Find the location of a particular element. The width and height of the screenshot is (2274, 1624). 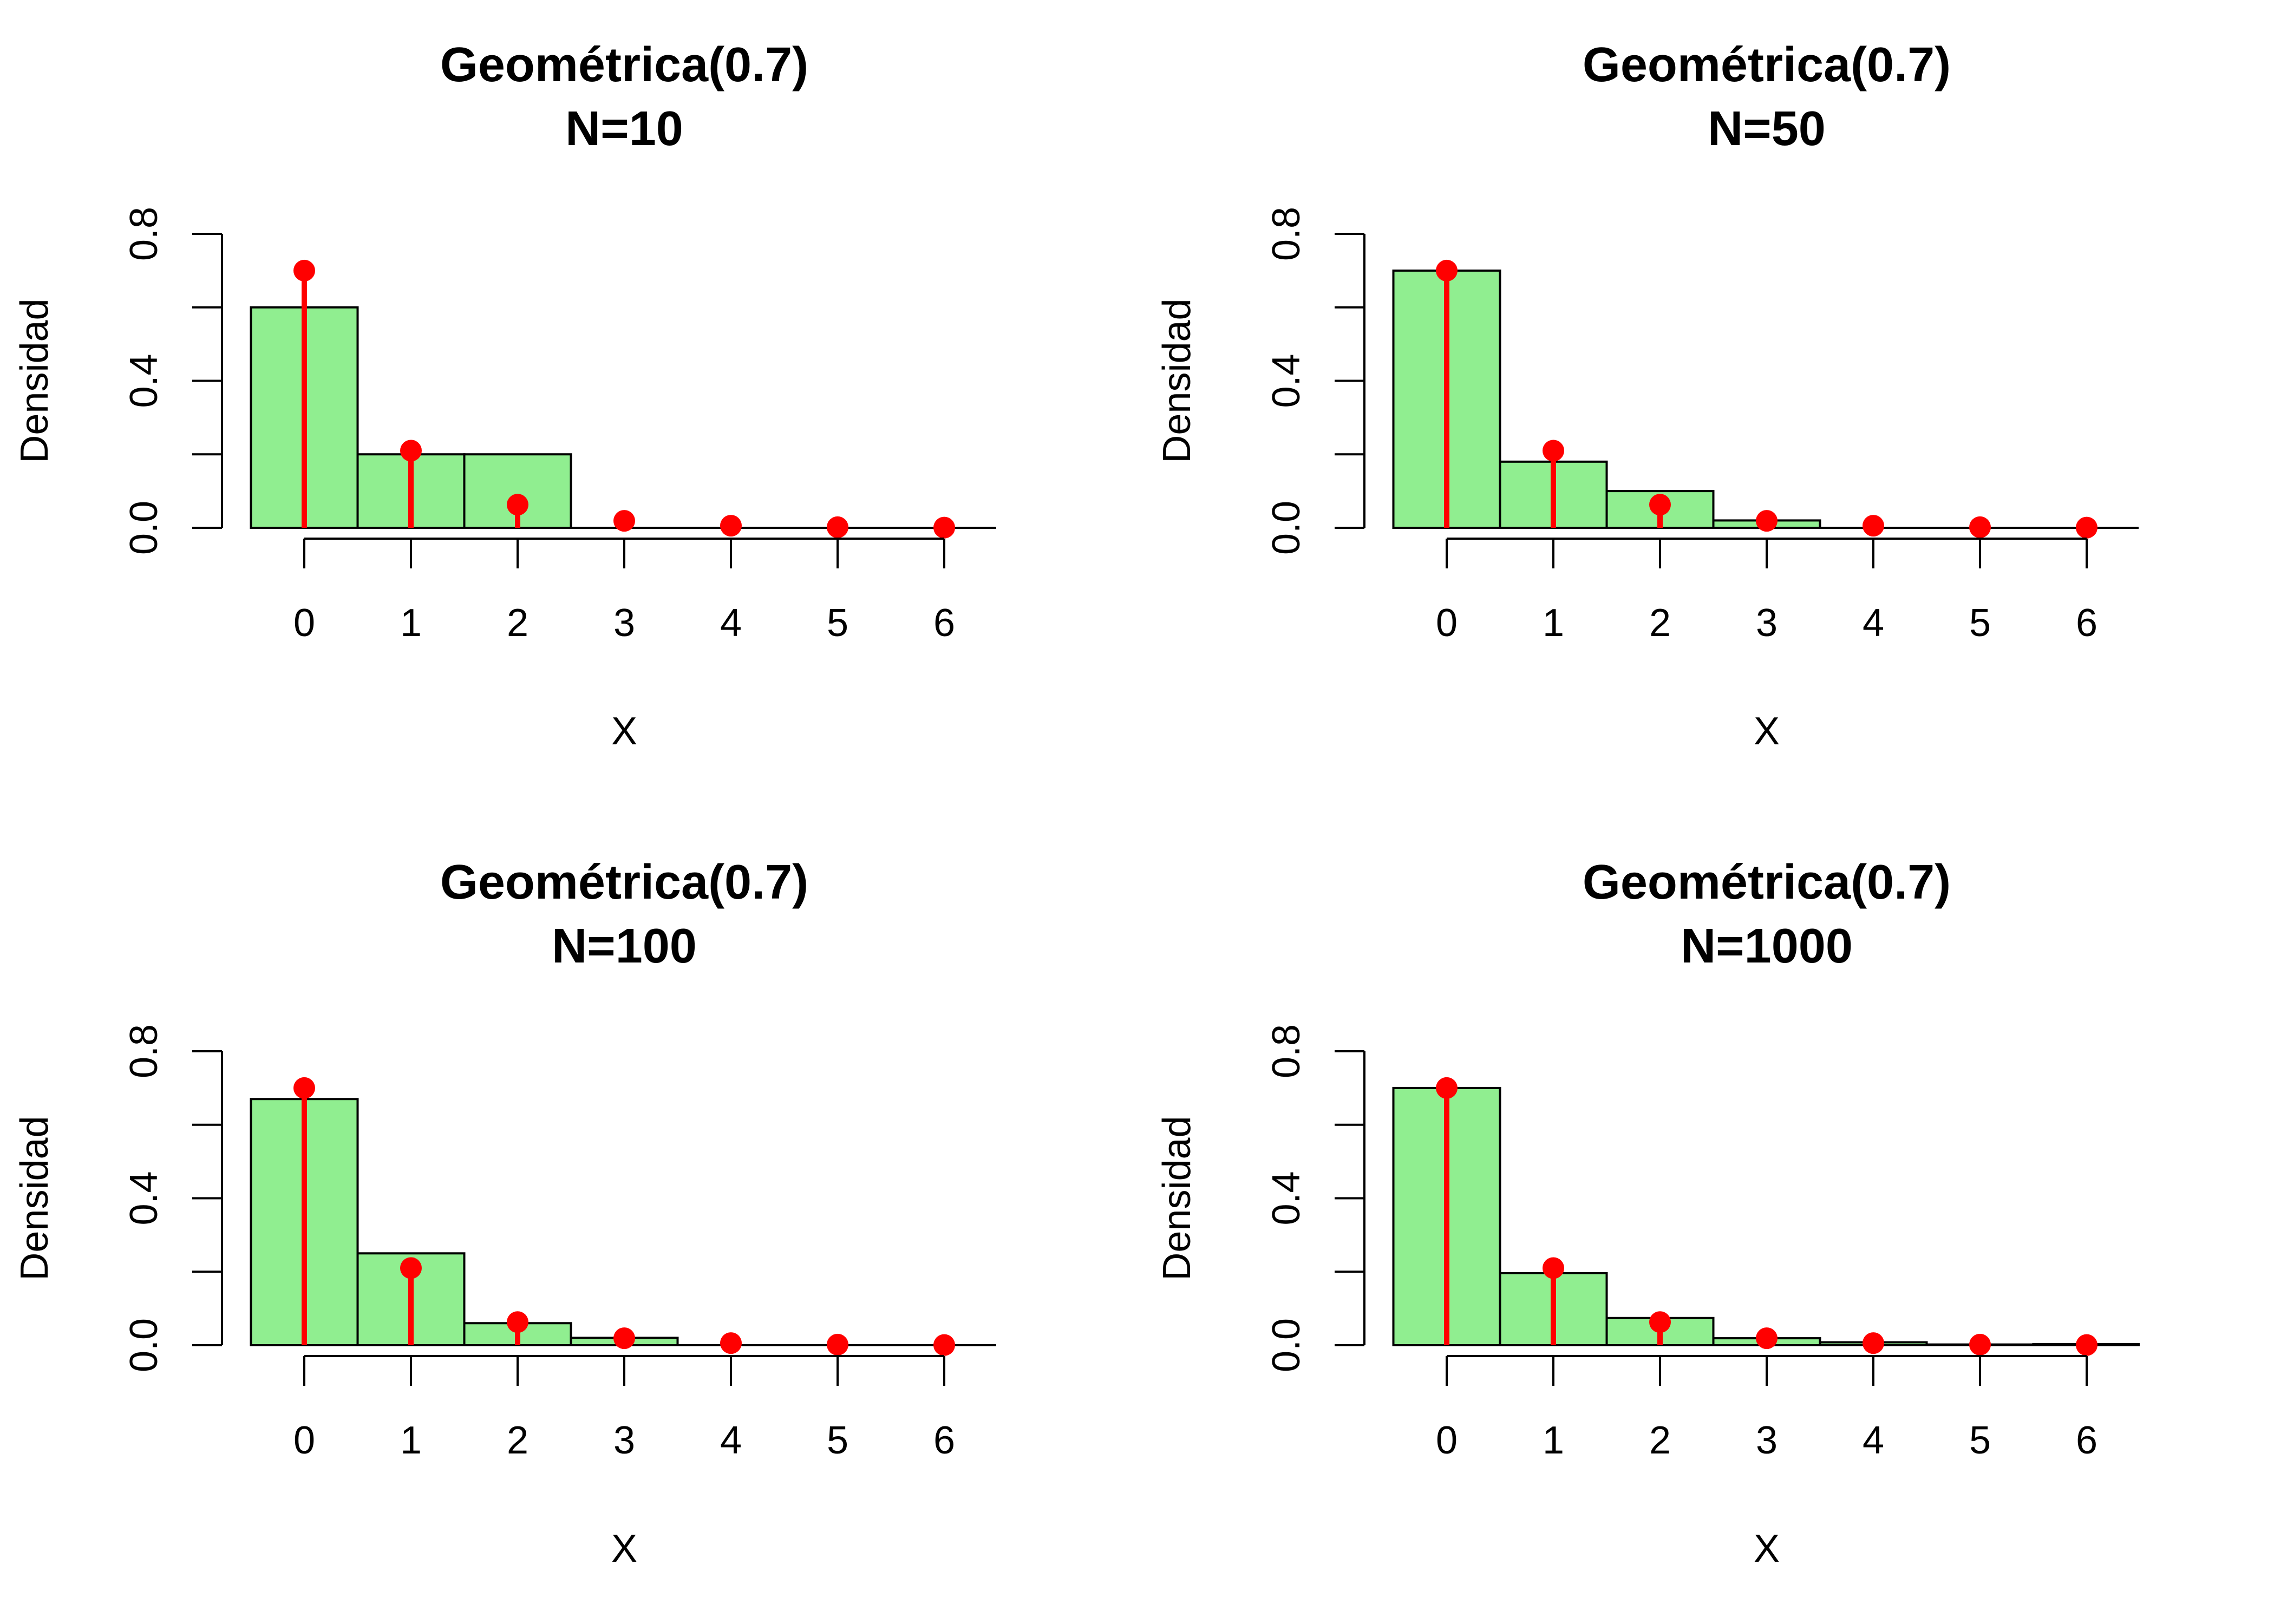

chart-subtitle: N=1000 is located at coordinates (1767, 946).